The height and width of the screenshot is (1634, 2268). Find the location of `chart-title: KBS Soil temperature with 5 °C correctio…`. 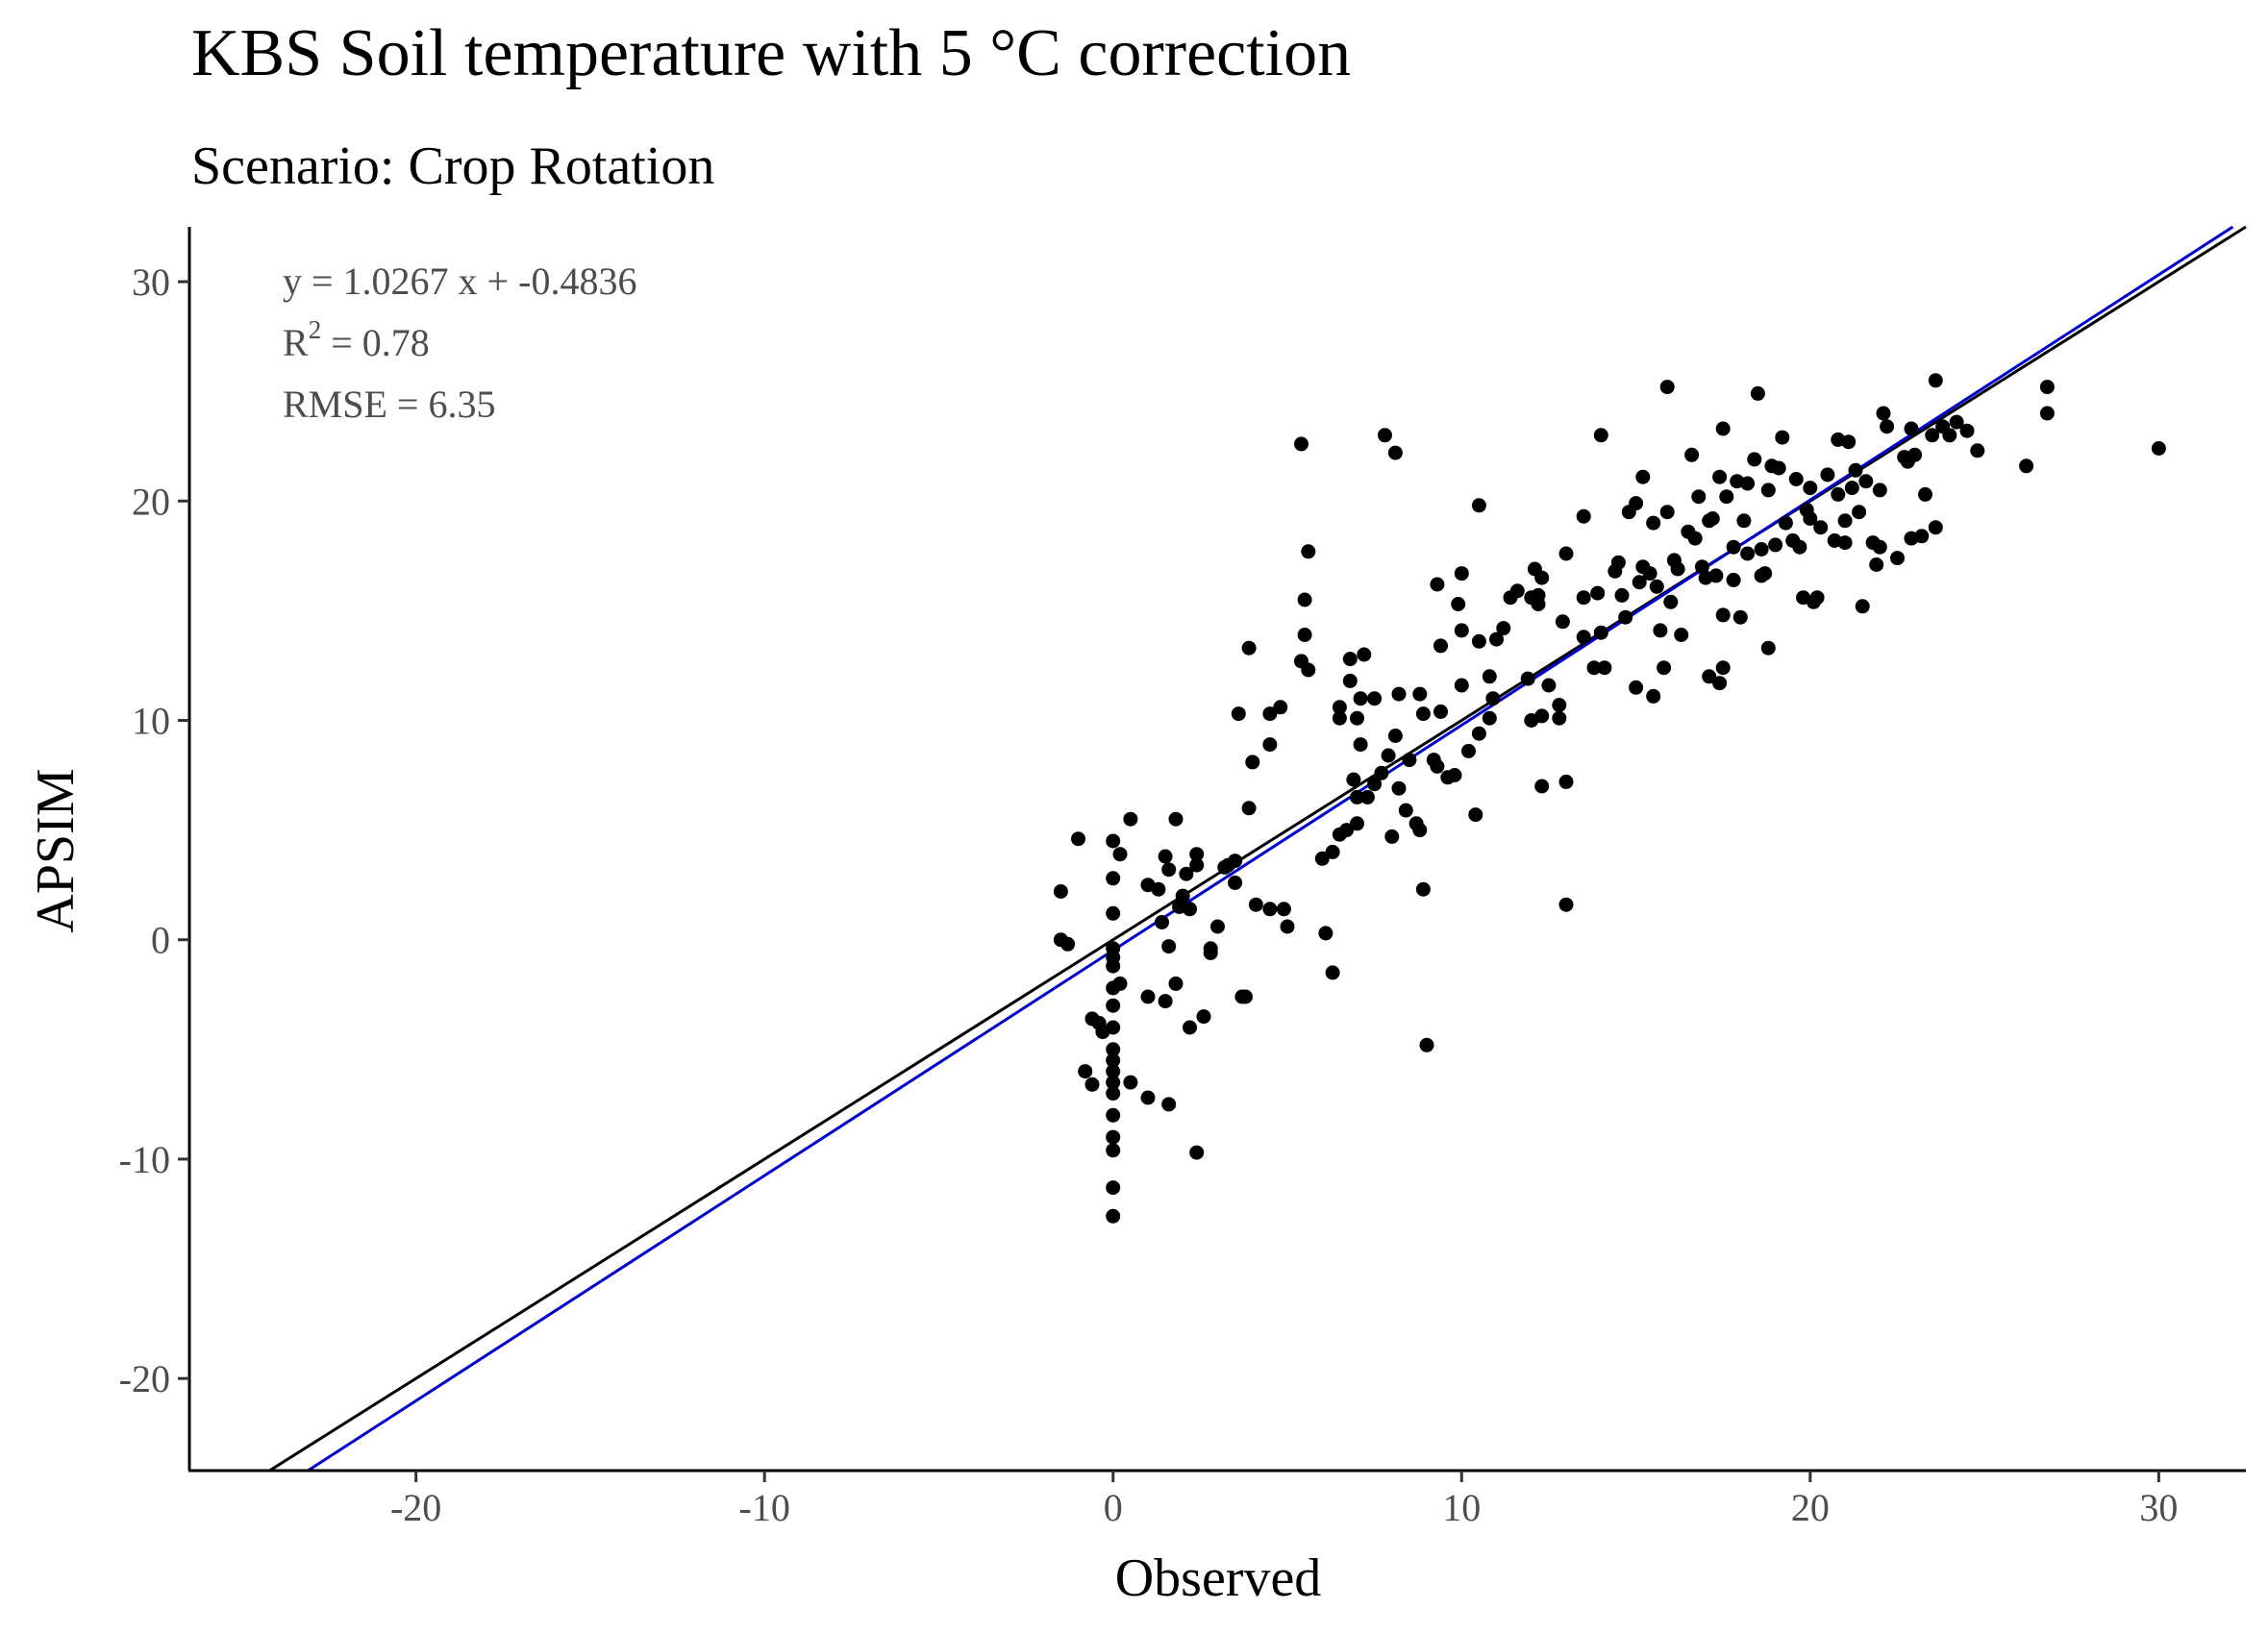

chart-title: KBS Soil temperature with 5 °C correctio… is located at coordinates (771, 53).